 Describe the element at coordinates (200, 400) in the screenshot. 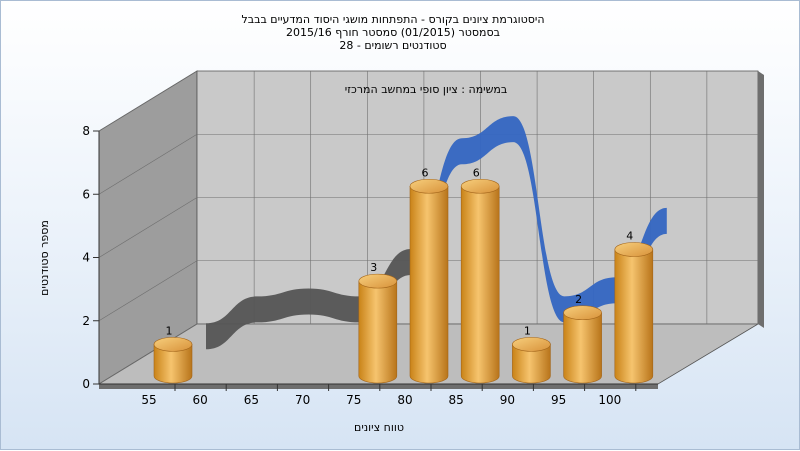

I see `x-tick-label: 60` at that location.